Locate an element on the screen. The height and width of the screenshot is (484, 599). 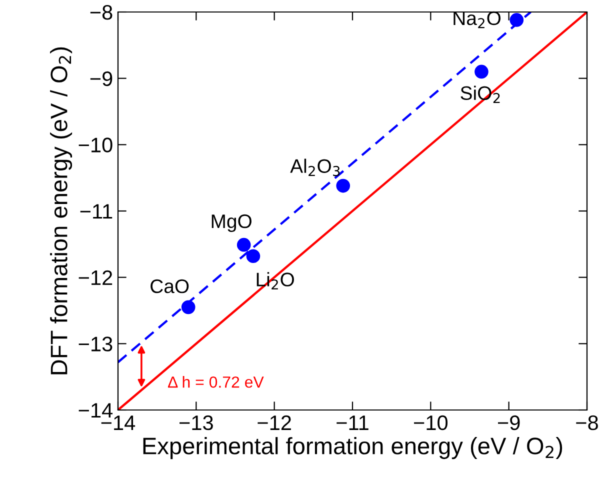
y-tick-label: −11 is located at coordinates (96, 211).